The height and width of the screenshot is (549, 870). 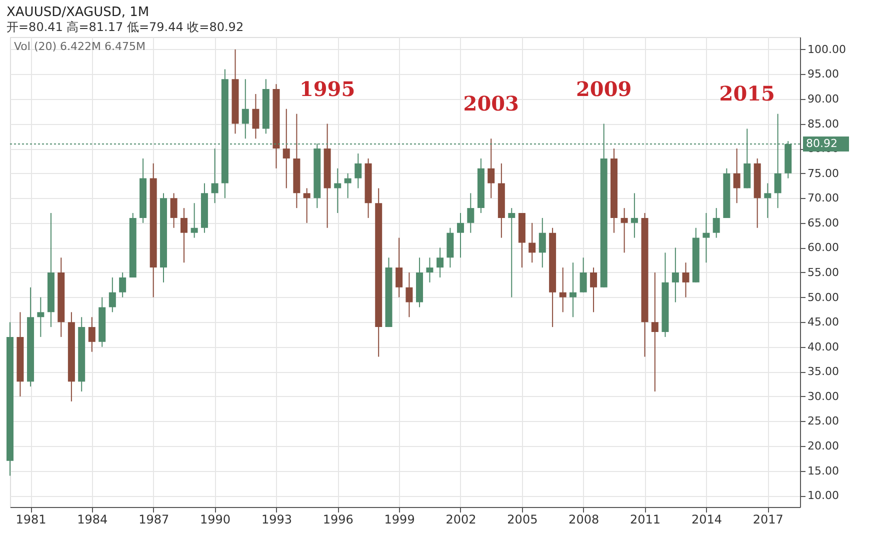 What do you see at coordinates (78, 12) in the screenshot?
I see `chart-title: XAUUSD/XAGUSD, 1M` at bounding box center [78, 12].